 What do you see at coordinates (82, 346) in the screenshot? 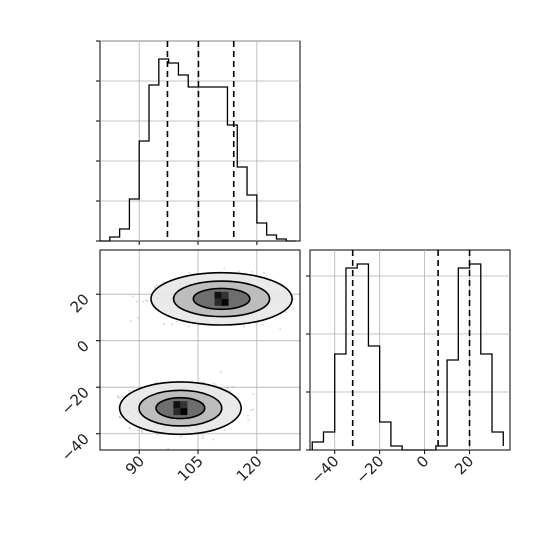
I see `scatter-ytick-label-2: 0` at bounding box center [82, 346].